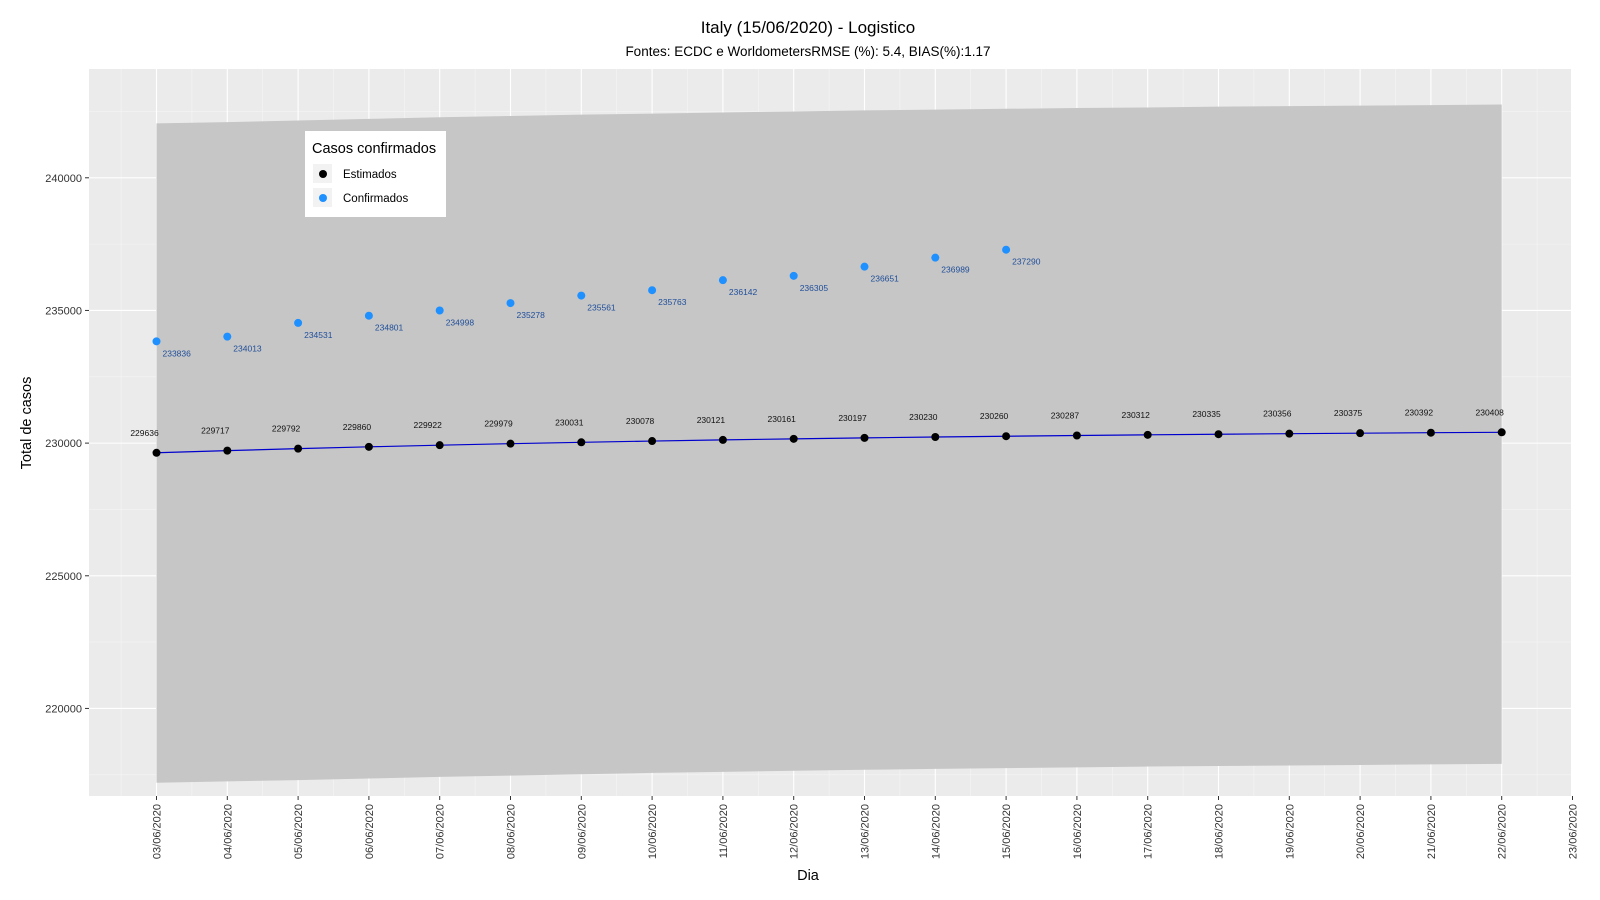 Image resolution: width=1600 pixels, height=900 pixels. Describe the element at coordinates (936, 831) in the screenshot. I see `x-tick-label: 14/06/2020` at that location.